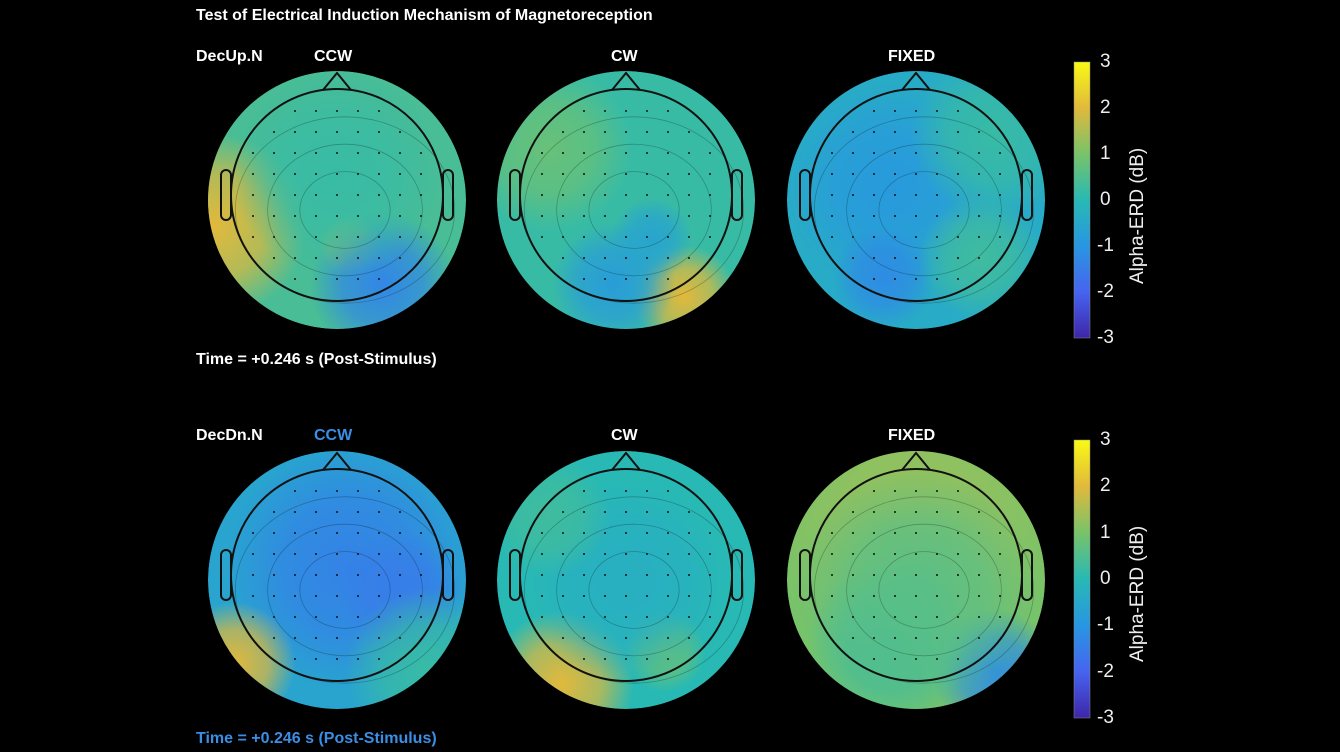  I want to click on colorbar-tick-label: 3, so click(1105, 61).